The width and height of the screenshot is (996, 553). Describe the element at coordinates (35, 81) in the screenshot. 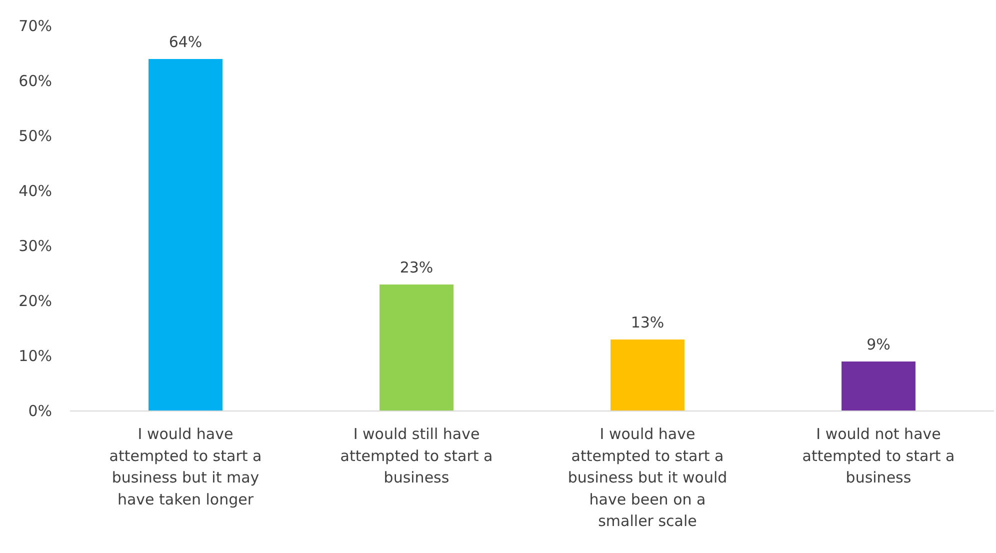

I see `y-tick-label: 60%` at that location.